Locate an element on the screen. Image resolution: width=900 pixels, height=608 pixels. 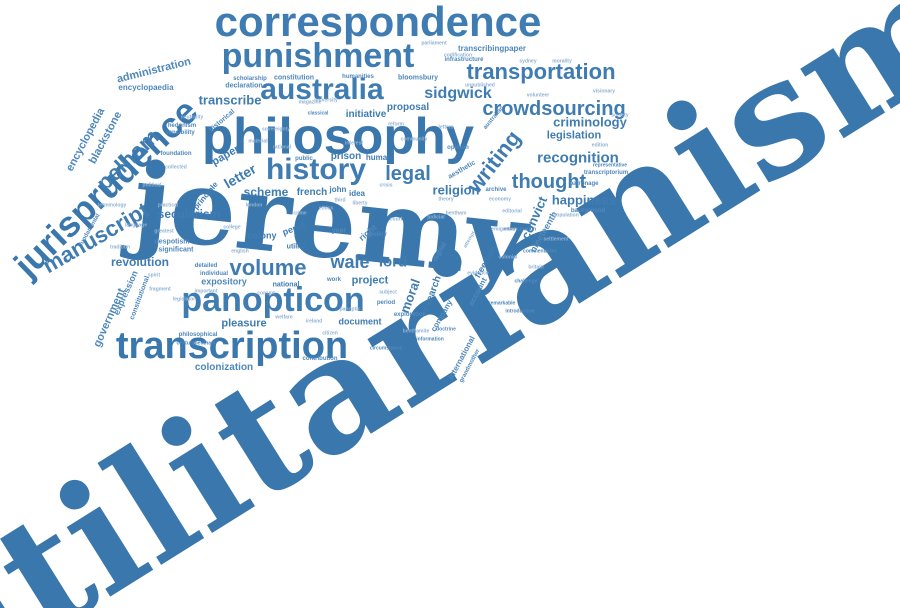
word-crisis: crisis is located at coordinates (386, 185).